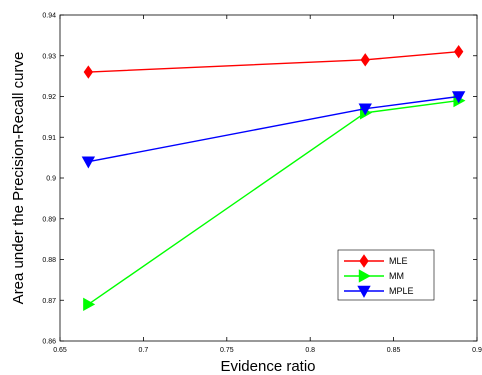 This screenshot has width=482, height=375. Describe the element at coordinates (49, 342) in the screenshot. I see `y-tick-label: 0.86` at that location.